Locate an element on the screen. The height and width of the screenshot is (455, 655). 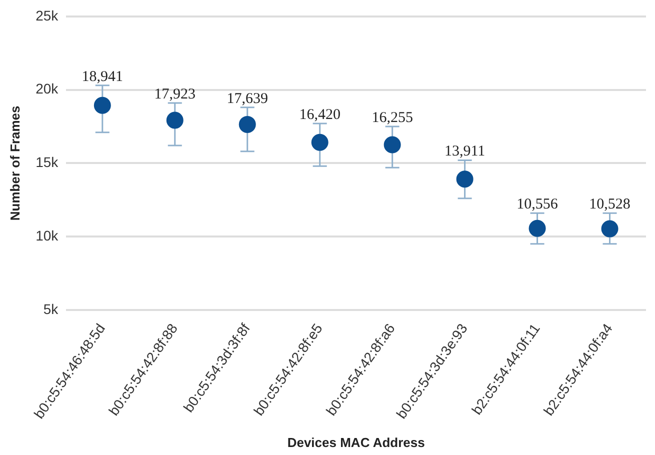
y-tick-label: 20k is located at coordinates (48, 88).